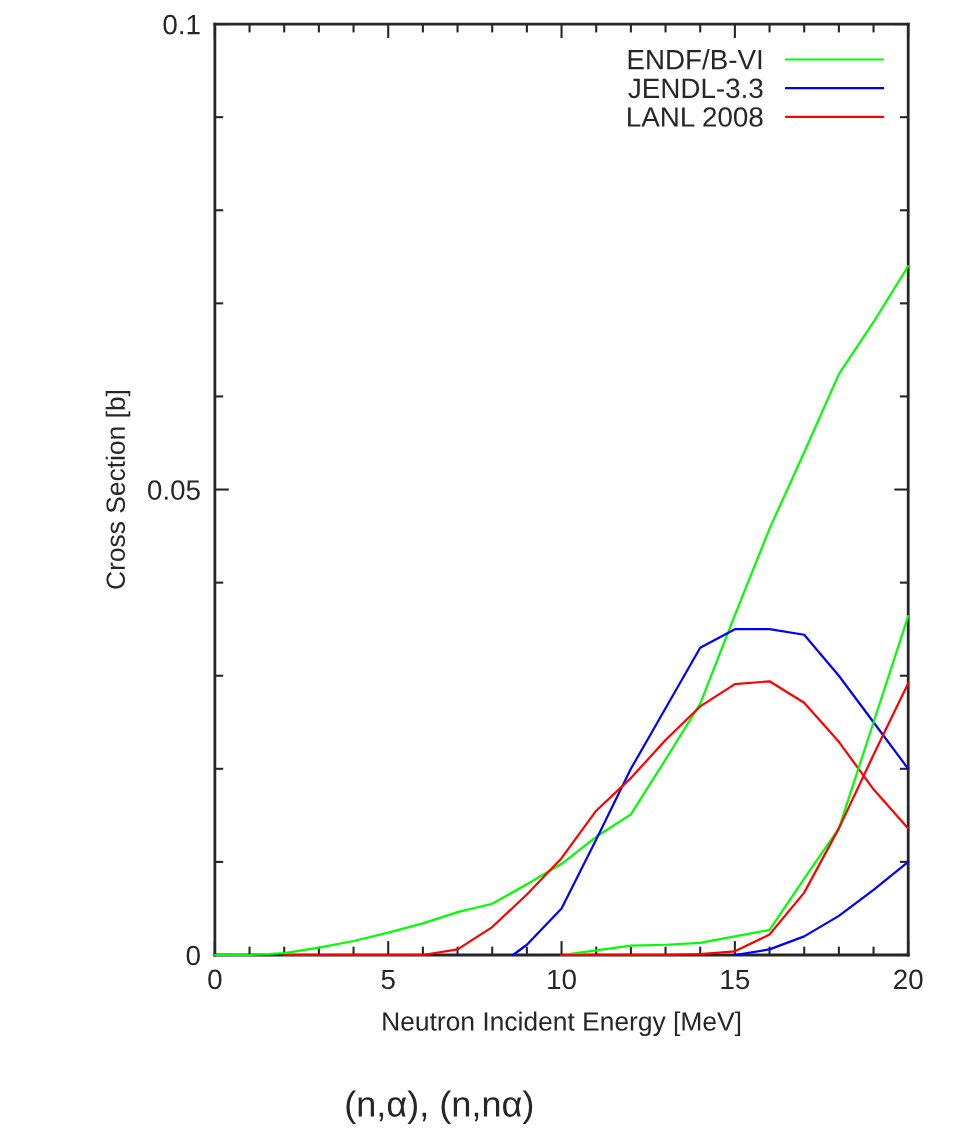  Describe the element at coordinates (695, 117) in the screenshot. I see `legend-label: LANL 2008` at that location.